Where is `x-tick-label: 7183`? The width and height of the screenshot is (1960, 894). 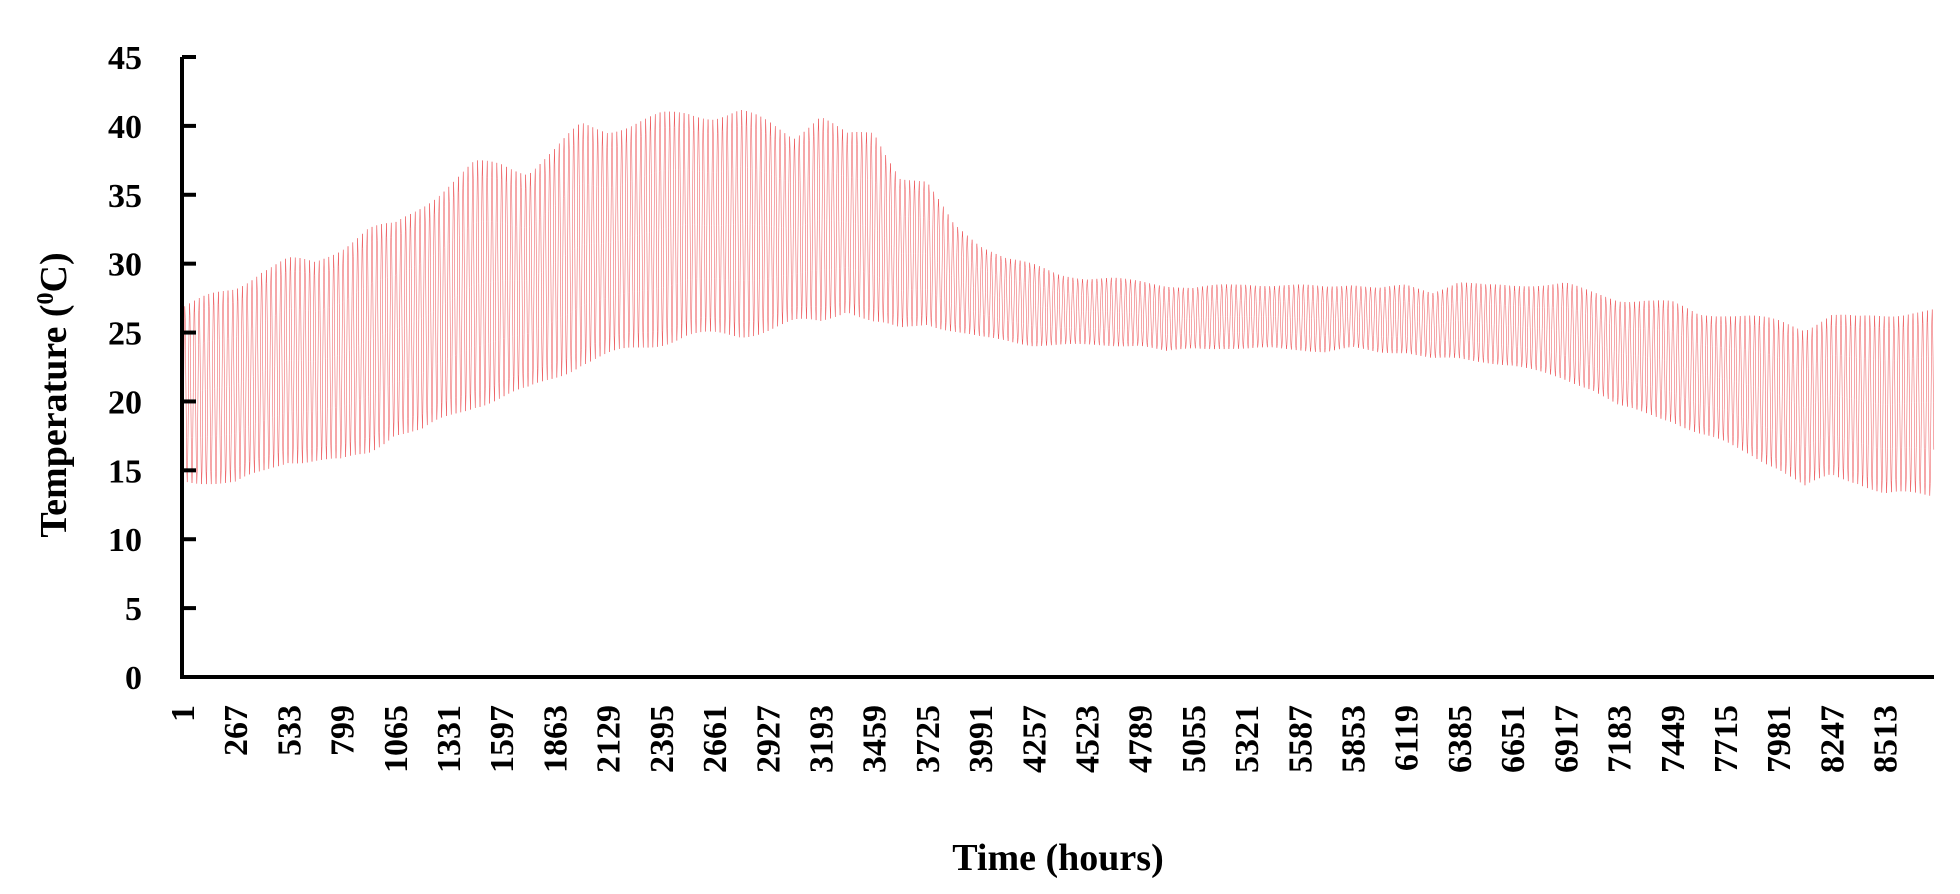 x-tick-label: 7183 is located at coordinates (1620, 739).